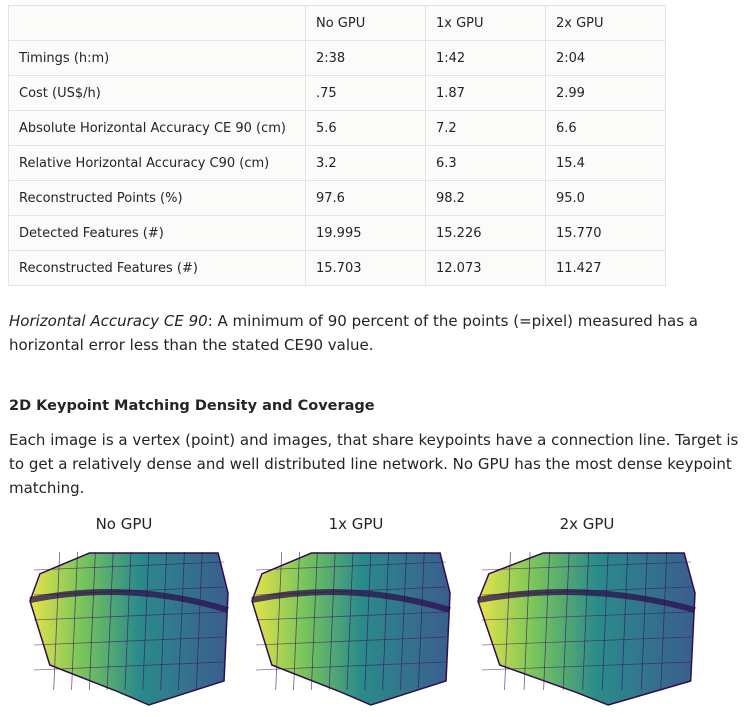 The height and width of the screenshot is (717, 755). Describe the element at coordinates (365, 268) in the screenshot. I see `table-cell: 15.703` at that location.